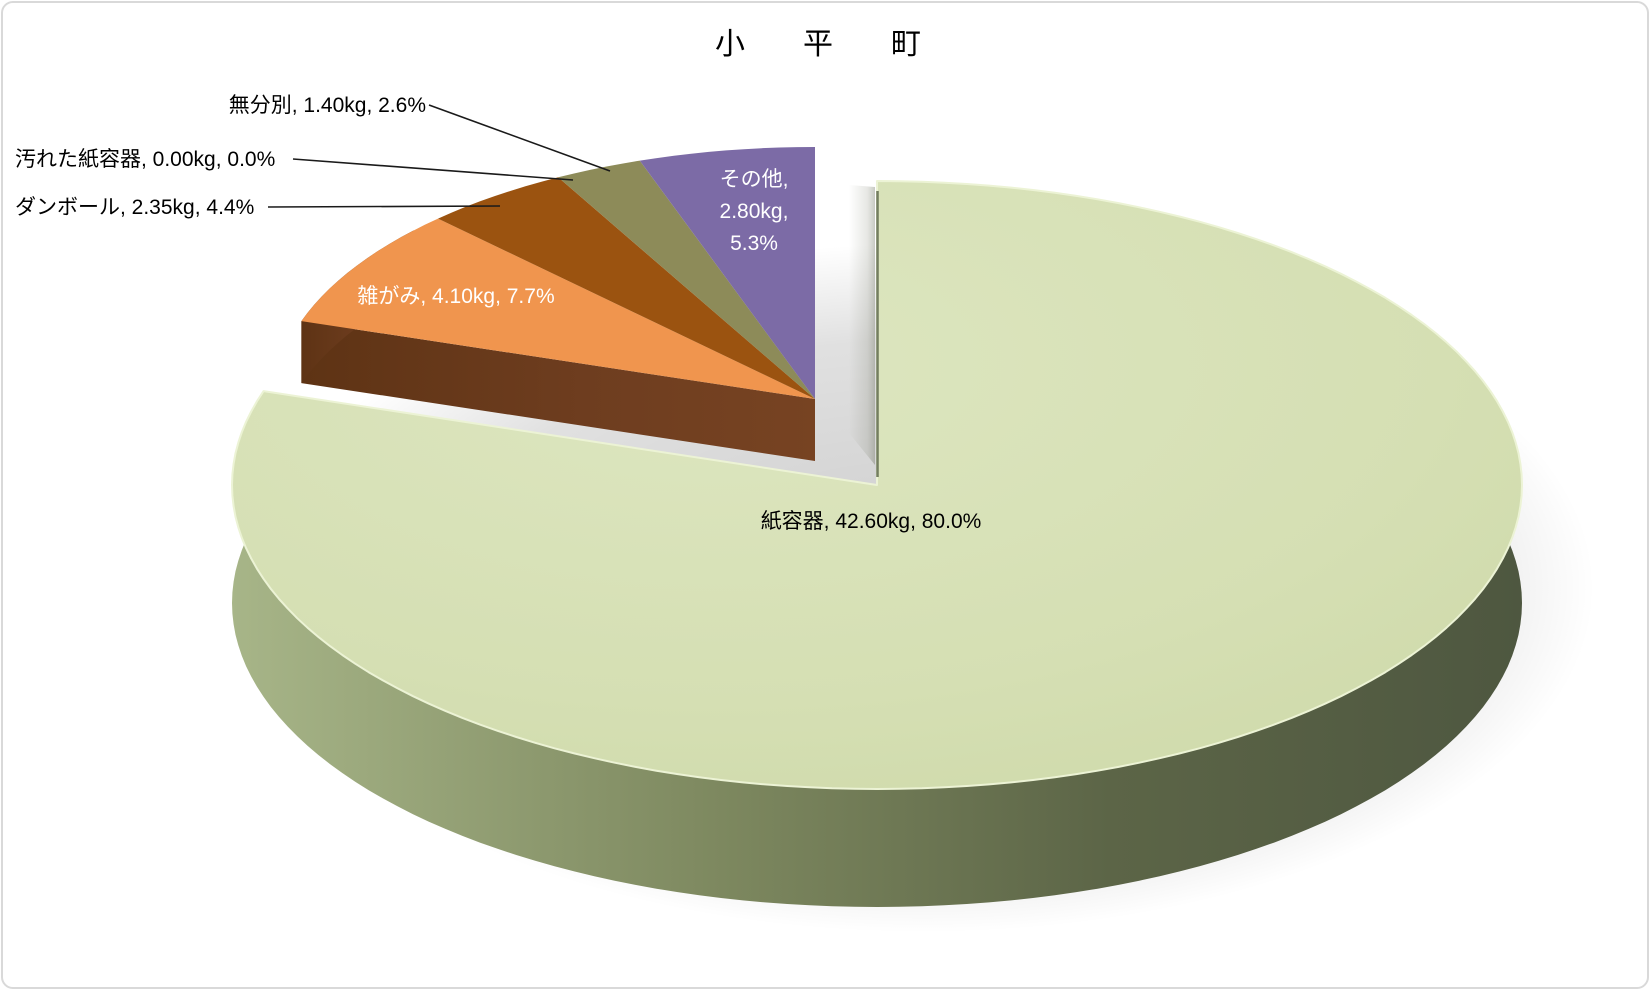  I want to click on slice-label-unsorted: 無分別, 1.40kg, 2.6%, so click(327, 105).